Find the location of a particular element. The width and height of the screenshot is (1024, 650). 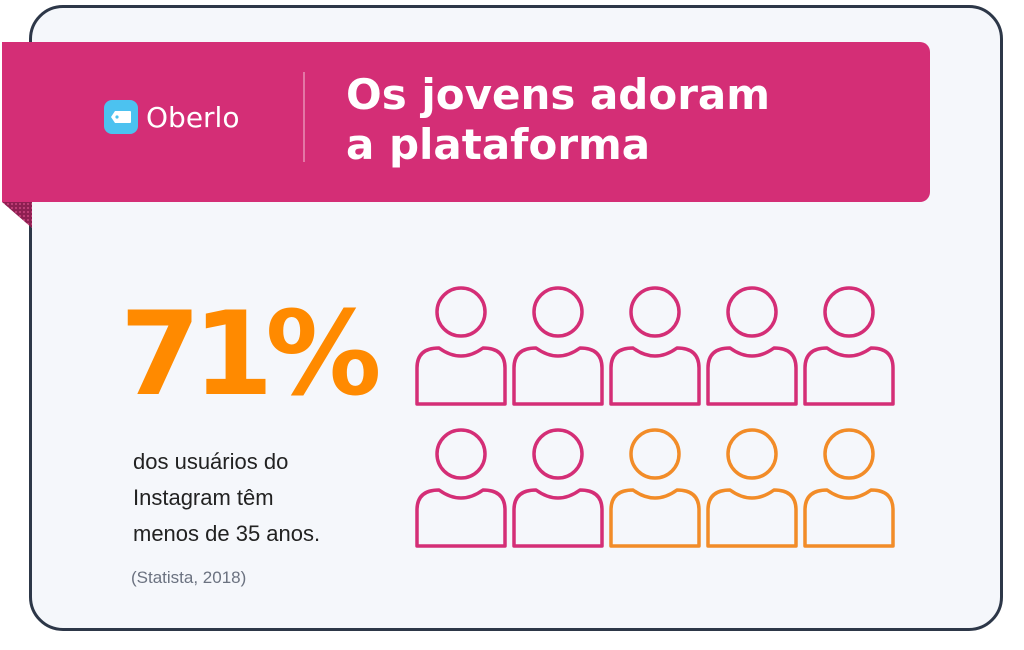

title-line-2: a plataforma is located at coordinates (498, 144).